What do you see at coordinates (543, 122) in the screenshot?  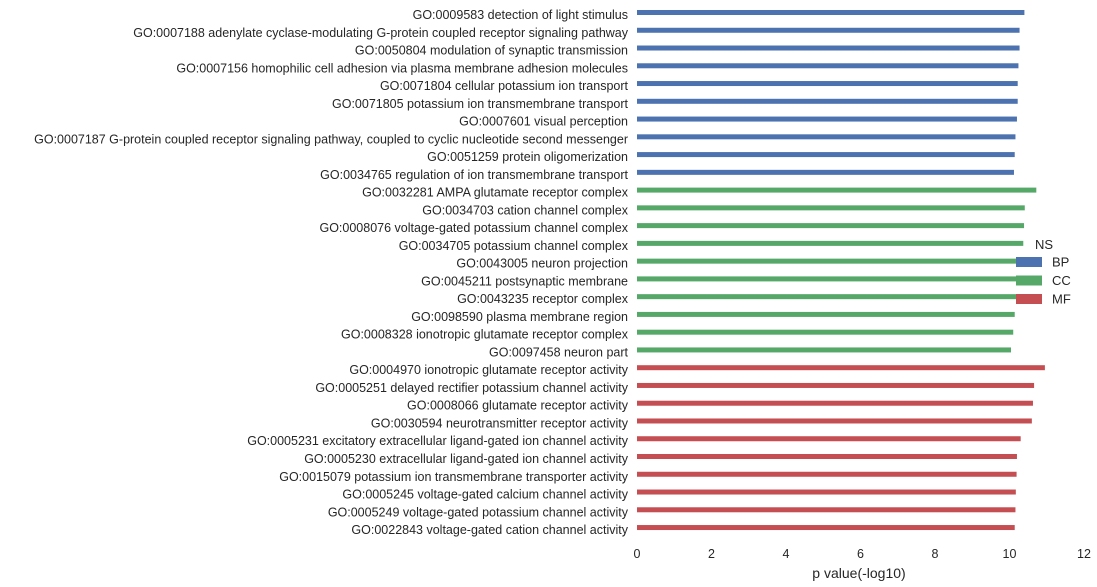 I see `y-tick-label: GO:0007601 visual perception` at bounding box center [543, 122].